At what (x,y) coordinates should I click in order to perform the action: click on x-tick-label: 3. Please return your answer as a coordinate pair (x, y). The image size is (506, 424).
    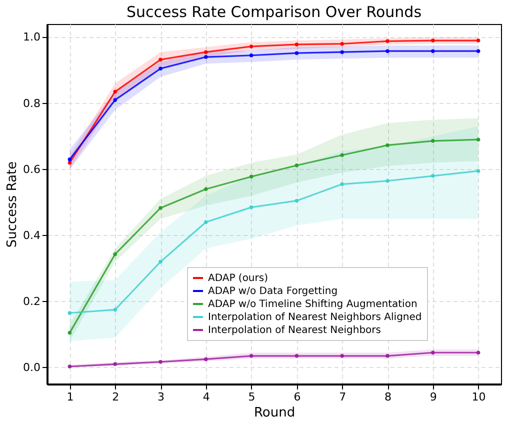
    Looking at the image, I should click on (161, 397).